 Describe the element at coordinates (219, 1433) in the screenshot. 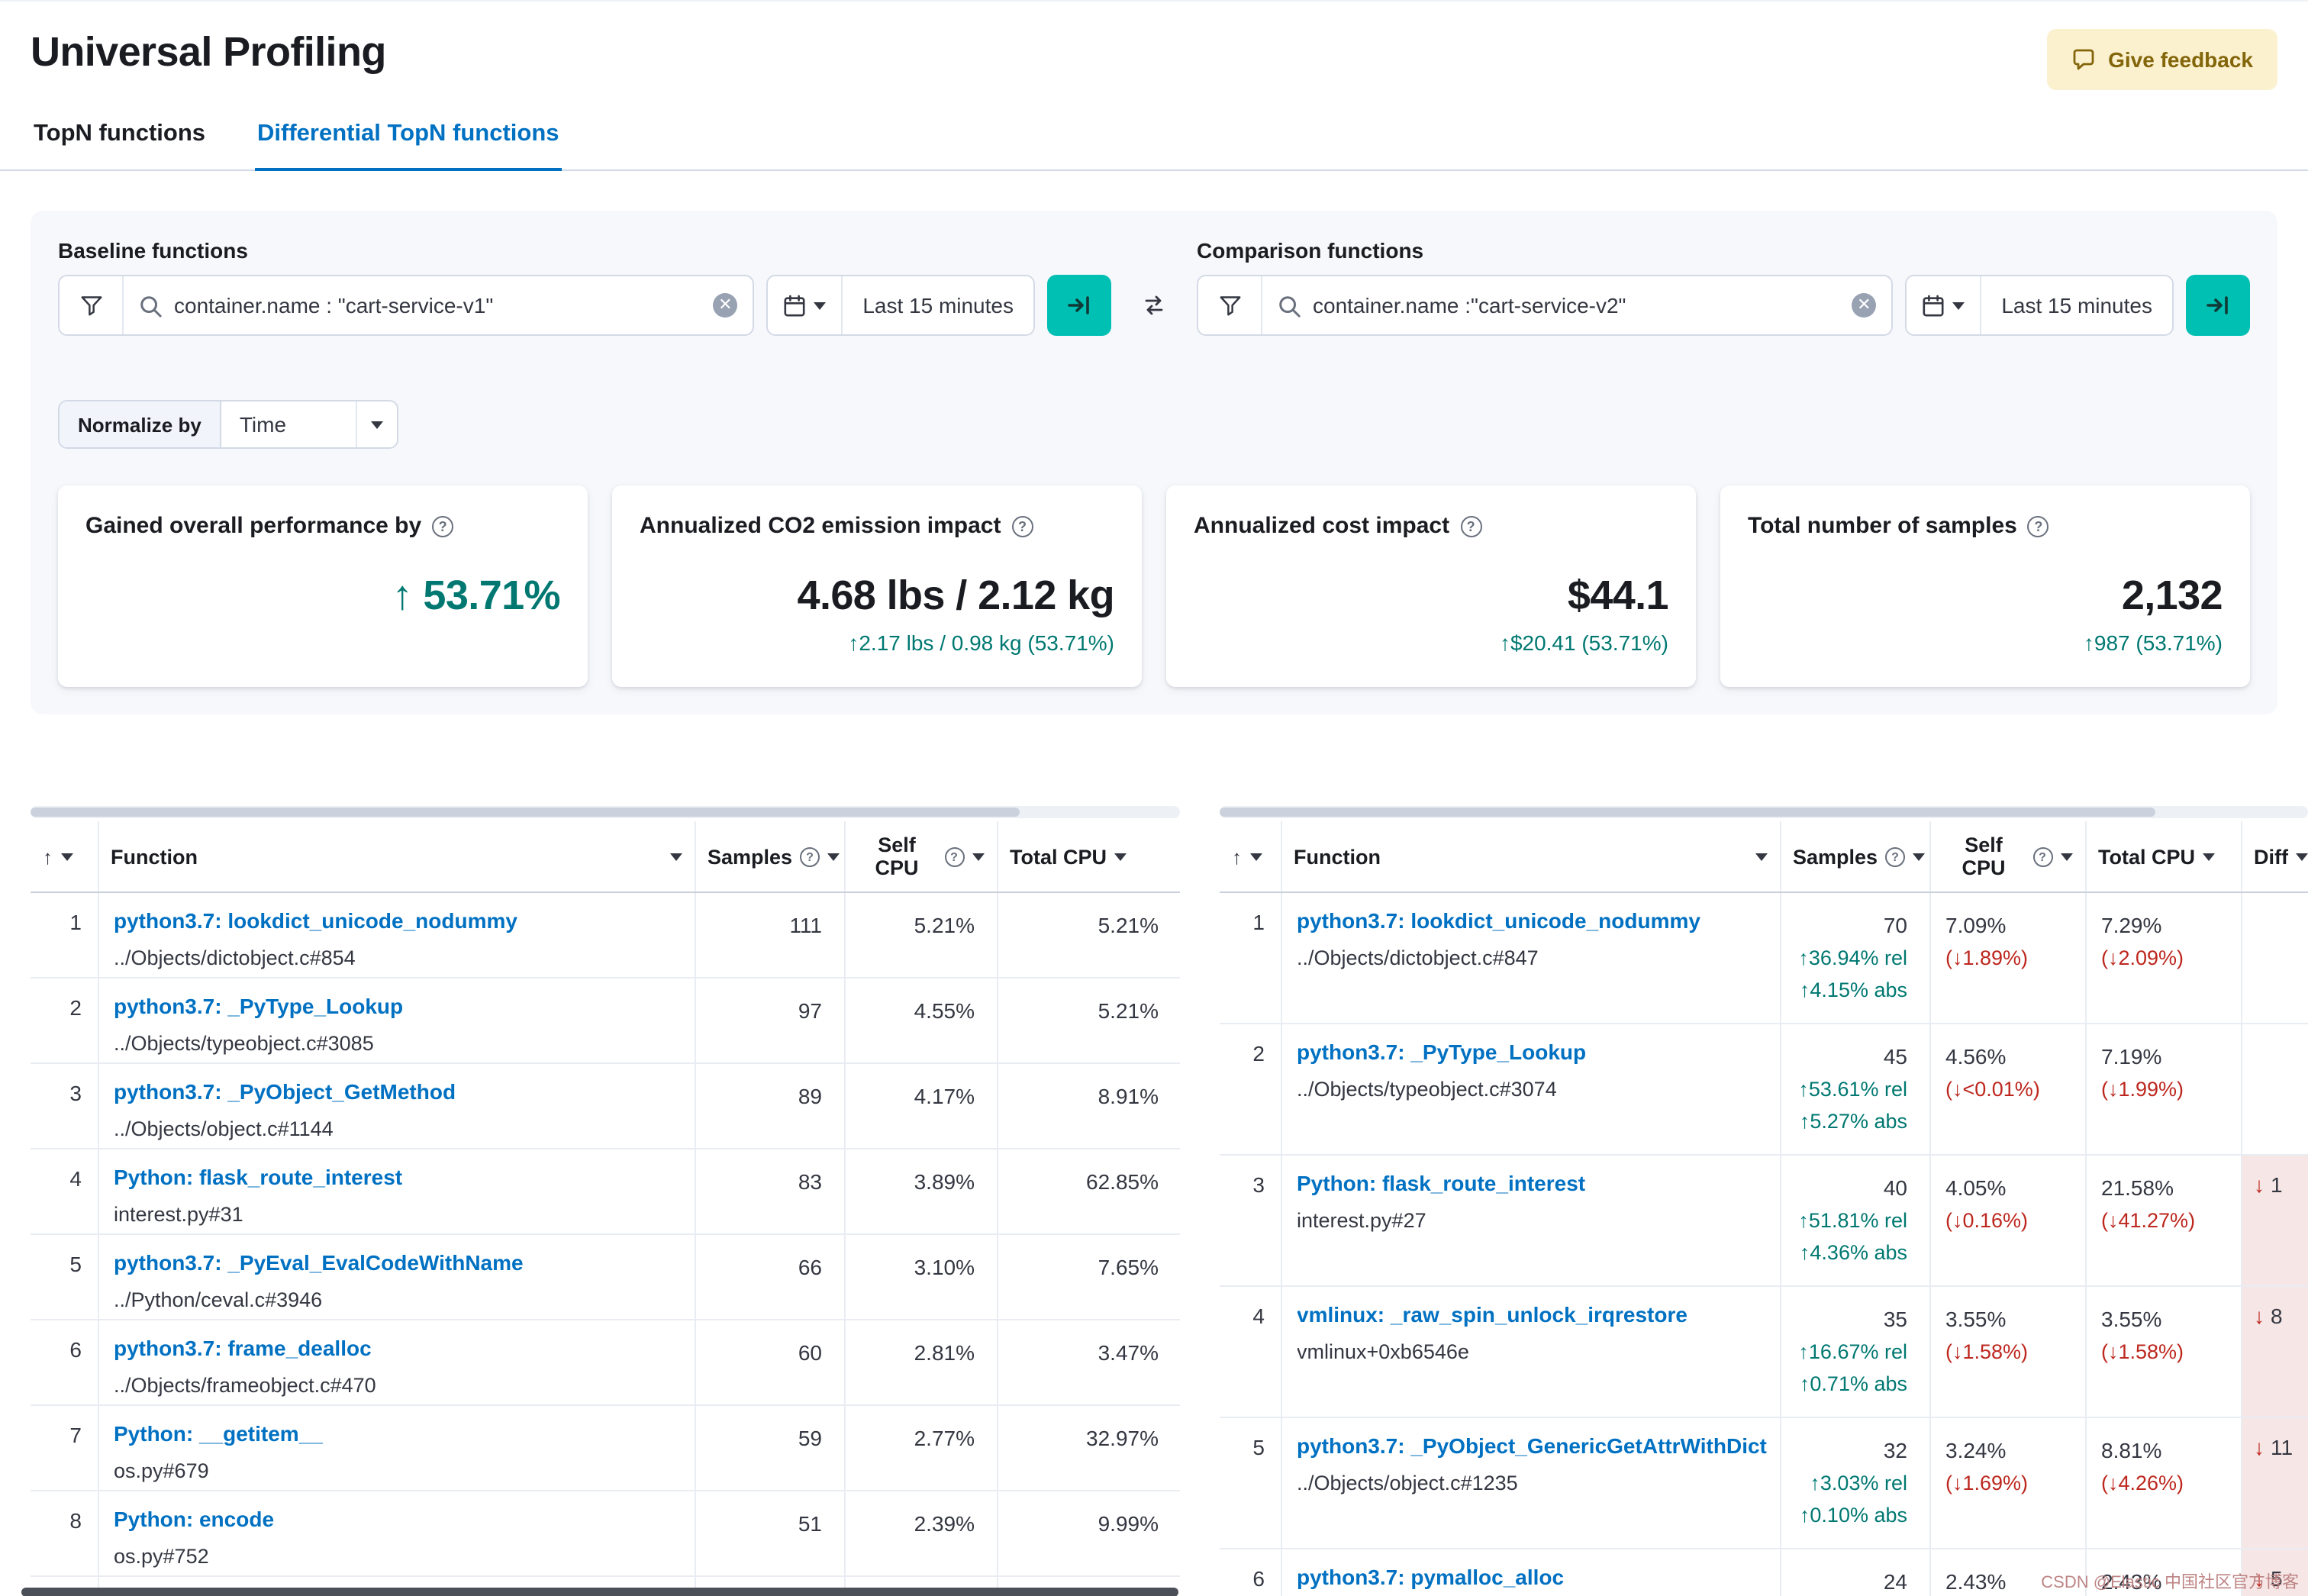

I see `function-link: Python: __getitem__` at that location.